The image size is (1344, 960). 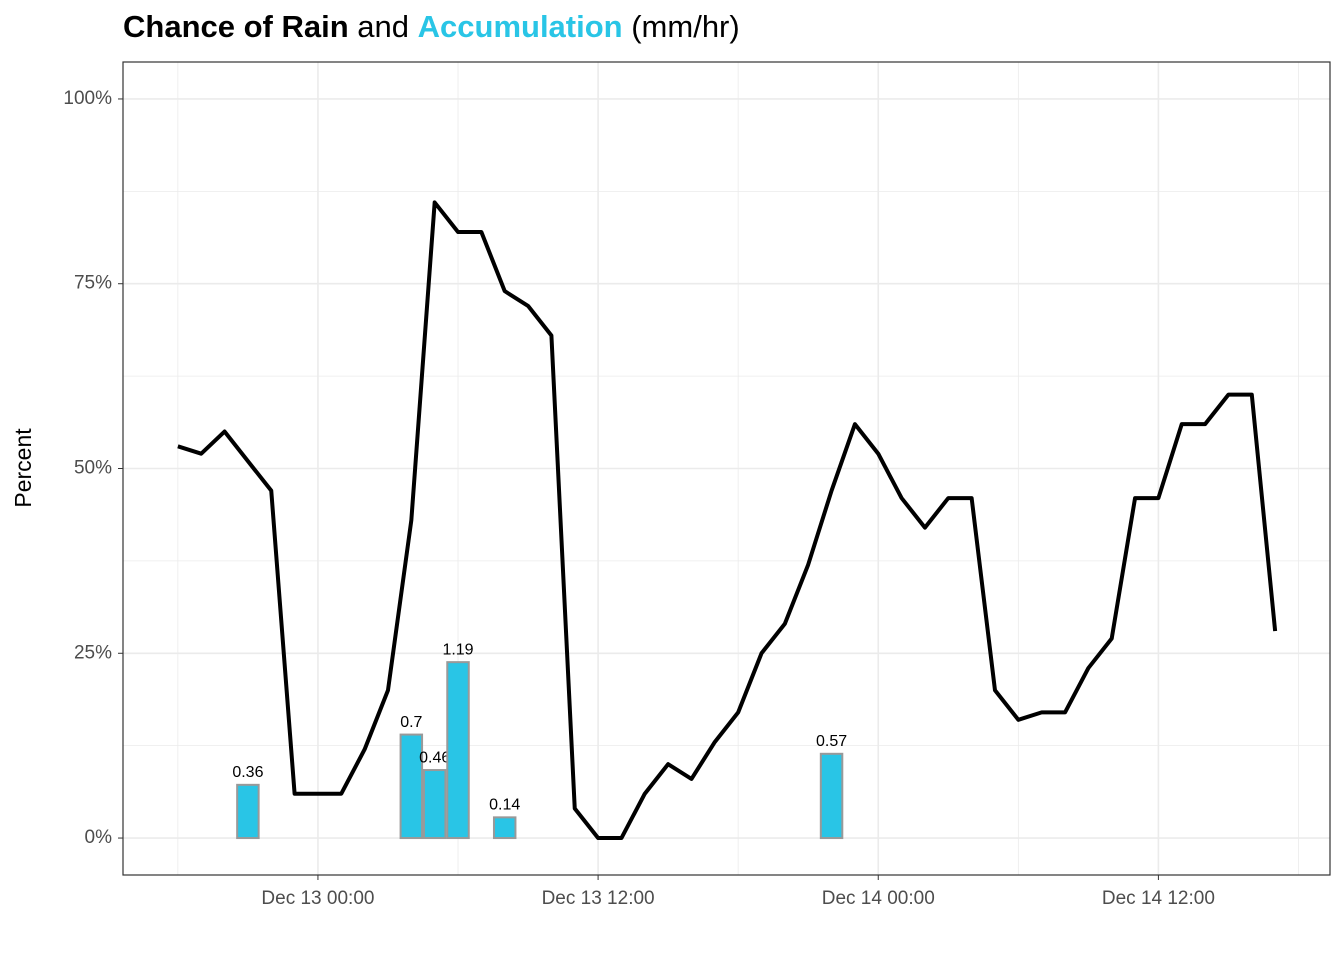 I want to click on data-label: 0.7, so click(x=411, y=722).